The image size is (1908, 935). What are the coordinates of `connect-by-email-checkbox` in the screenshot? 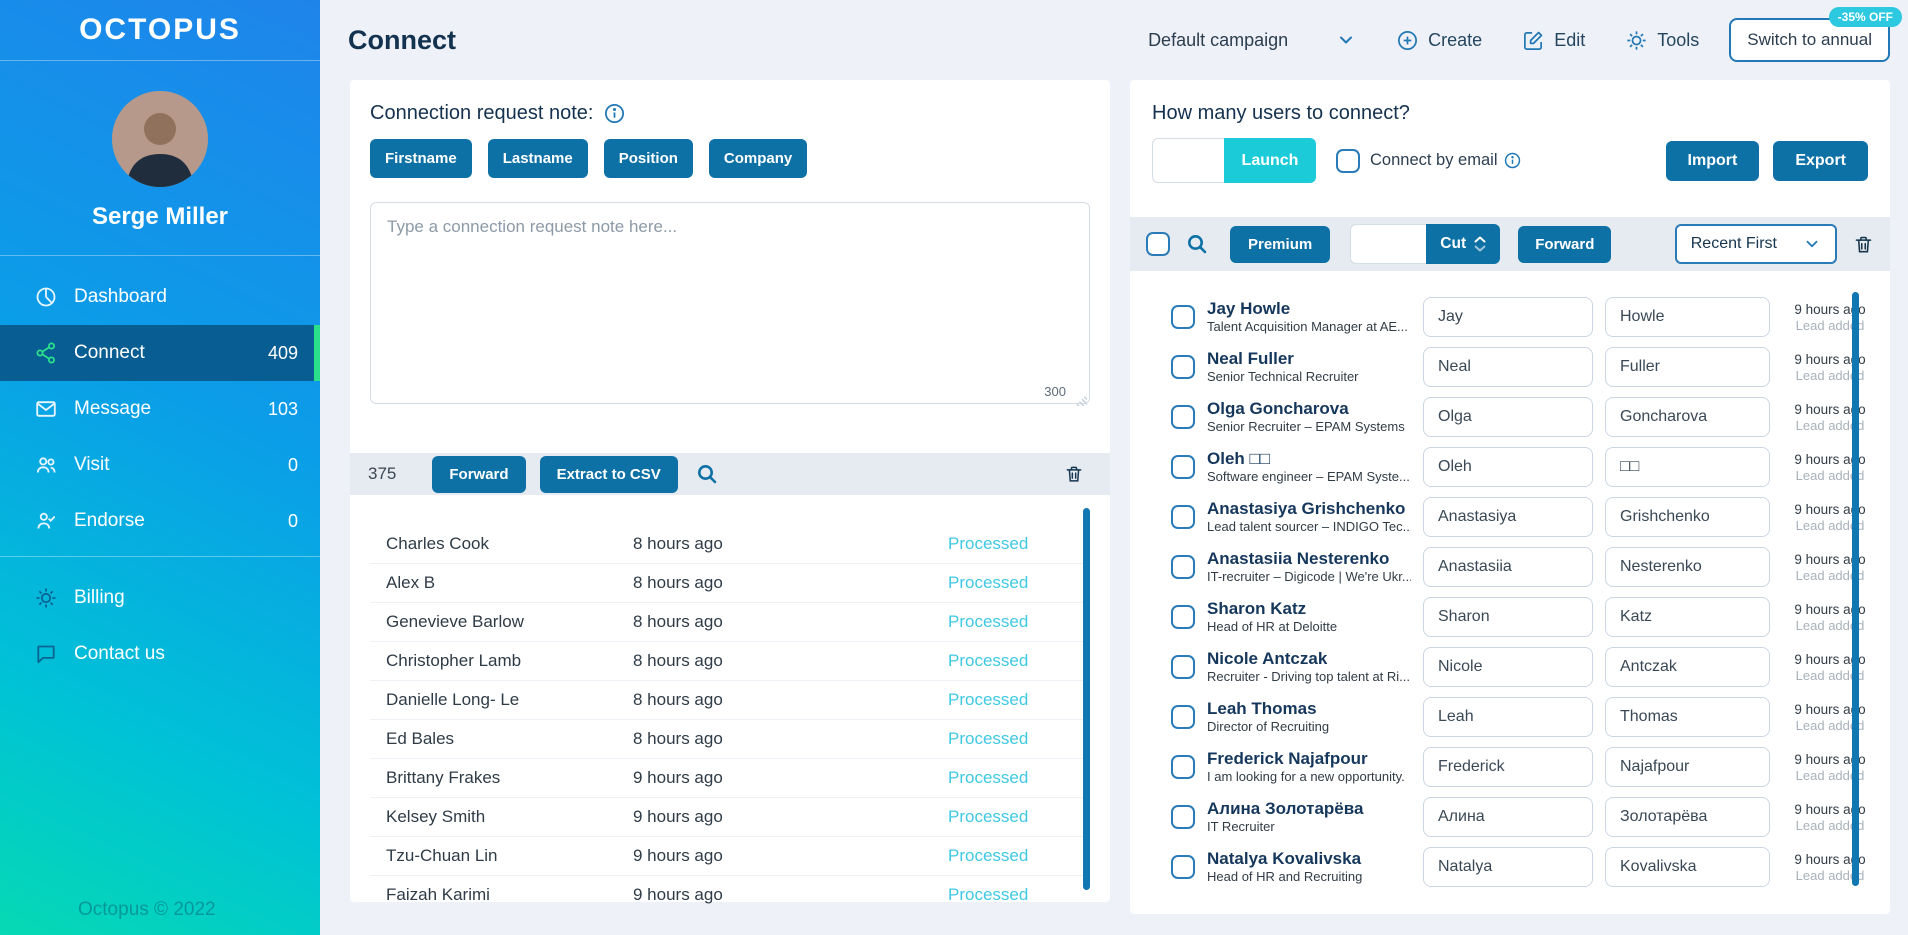 It's located at (1348, 160).